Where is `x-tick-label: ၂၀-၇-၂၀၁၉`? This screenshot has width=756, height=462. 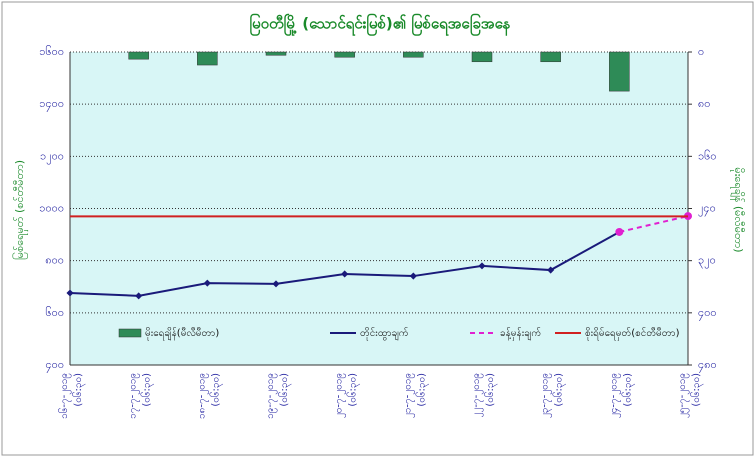 x-tick-label: ၂၀-၇-၂၀၁၉ is located at coordinates (340, 395).